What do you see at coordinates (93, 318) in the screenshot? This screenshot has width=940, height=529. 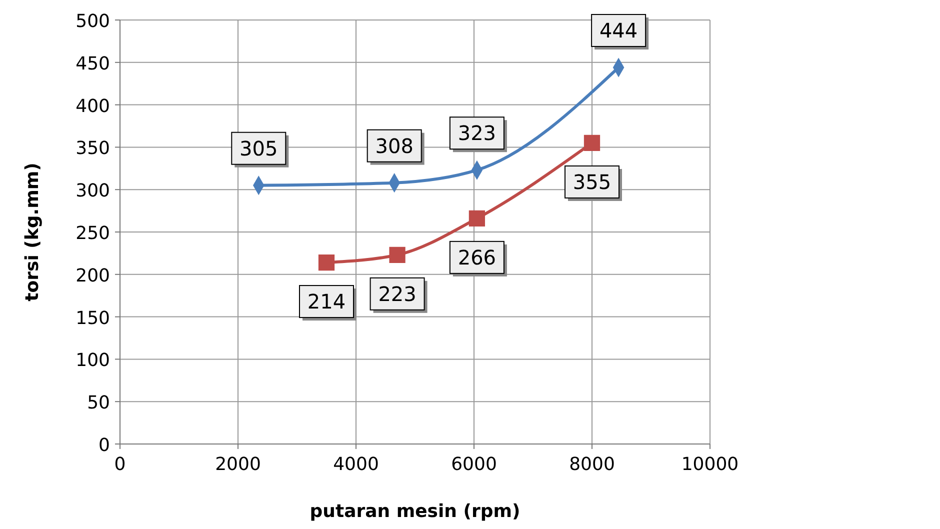 I see `y-tick-label: 150` at bounding box center [93, 318].